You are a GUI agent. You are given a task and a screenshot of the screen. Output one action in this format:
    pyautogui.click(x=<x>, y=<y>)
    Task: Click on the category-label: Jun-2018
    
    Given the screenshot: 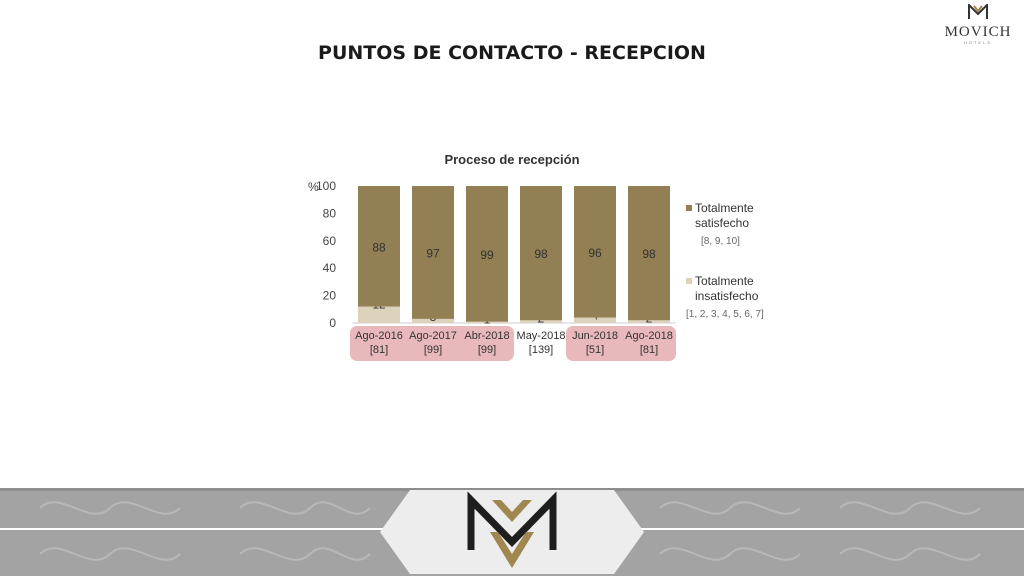 What is the action you would take?
    pyautogui.click(x=595, y=336)
    